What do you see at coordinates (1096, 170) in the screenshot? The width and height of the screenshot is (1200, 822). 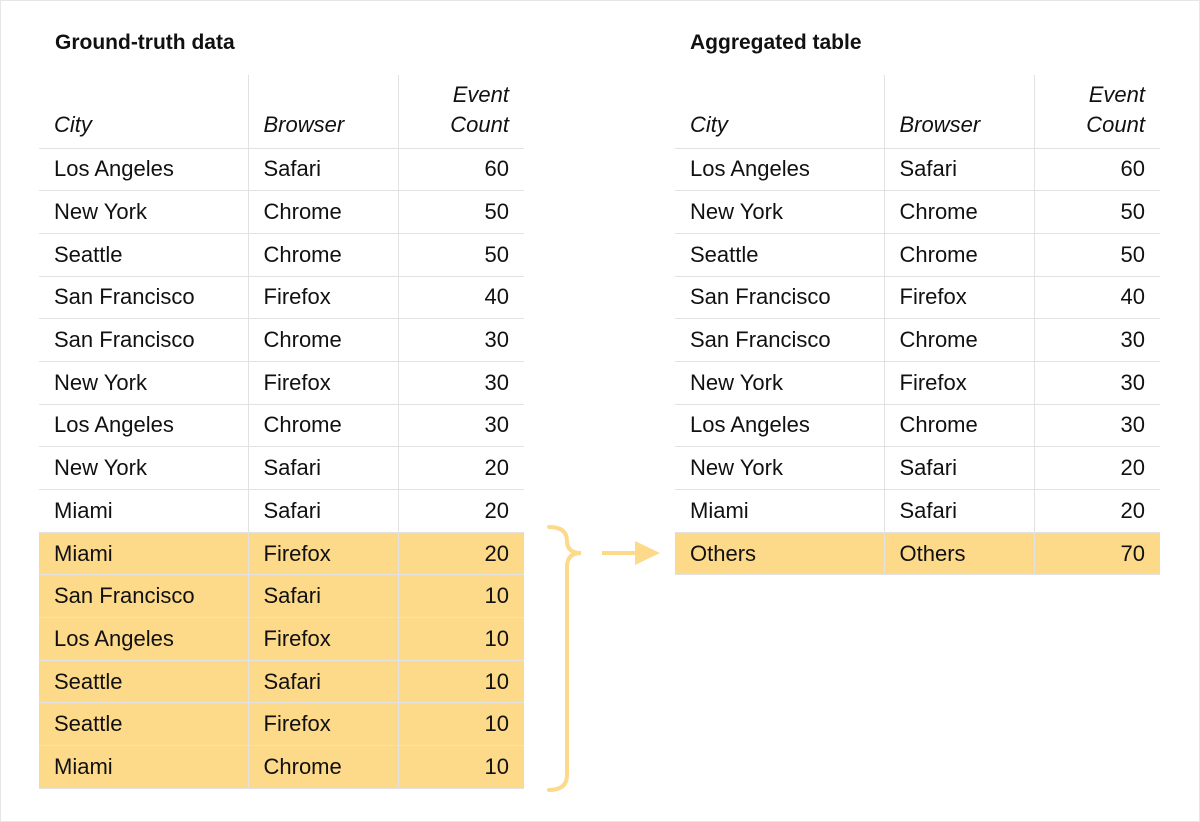 I see `event-count-cell: 60` at bounding box center [1096, 170].